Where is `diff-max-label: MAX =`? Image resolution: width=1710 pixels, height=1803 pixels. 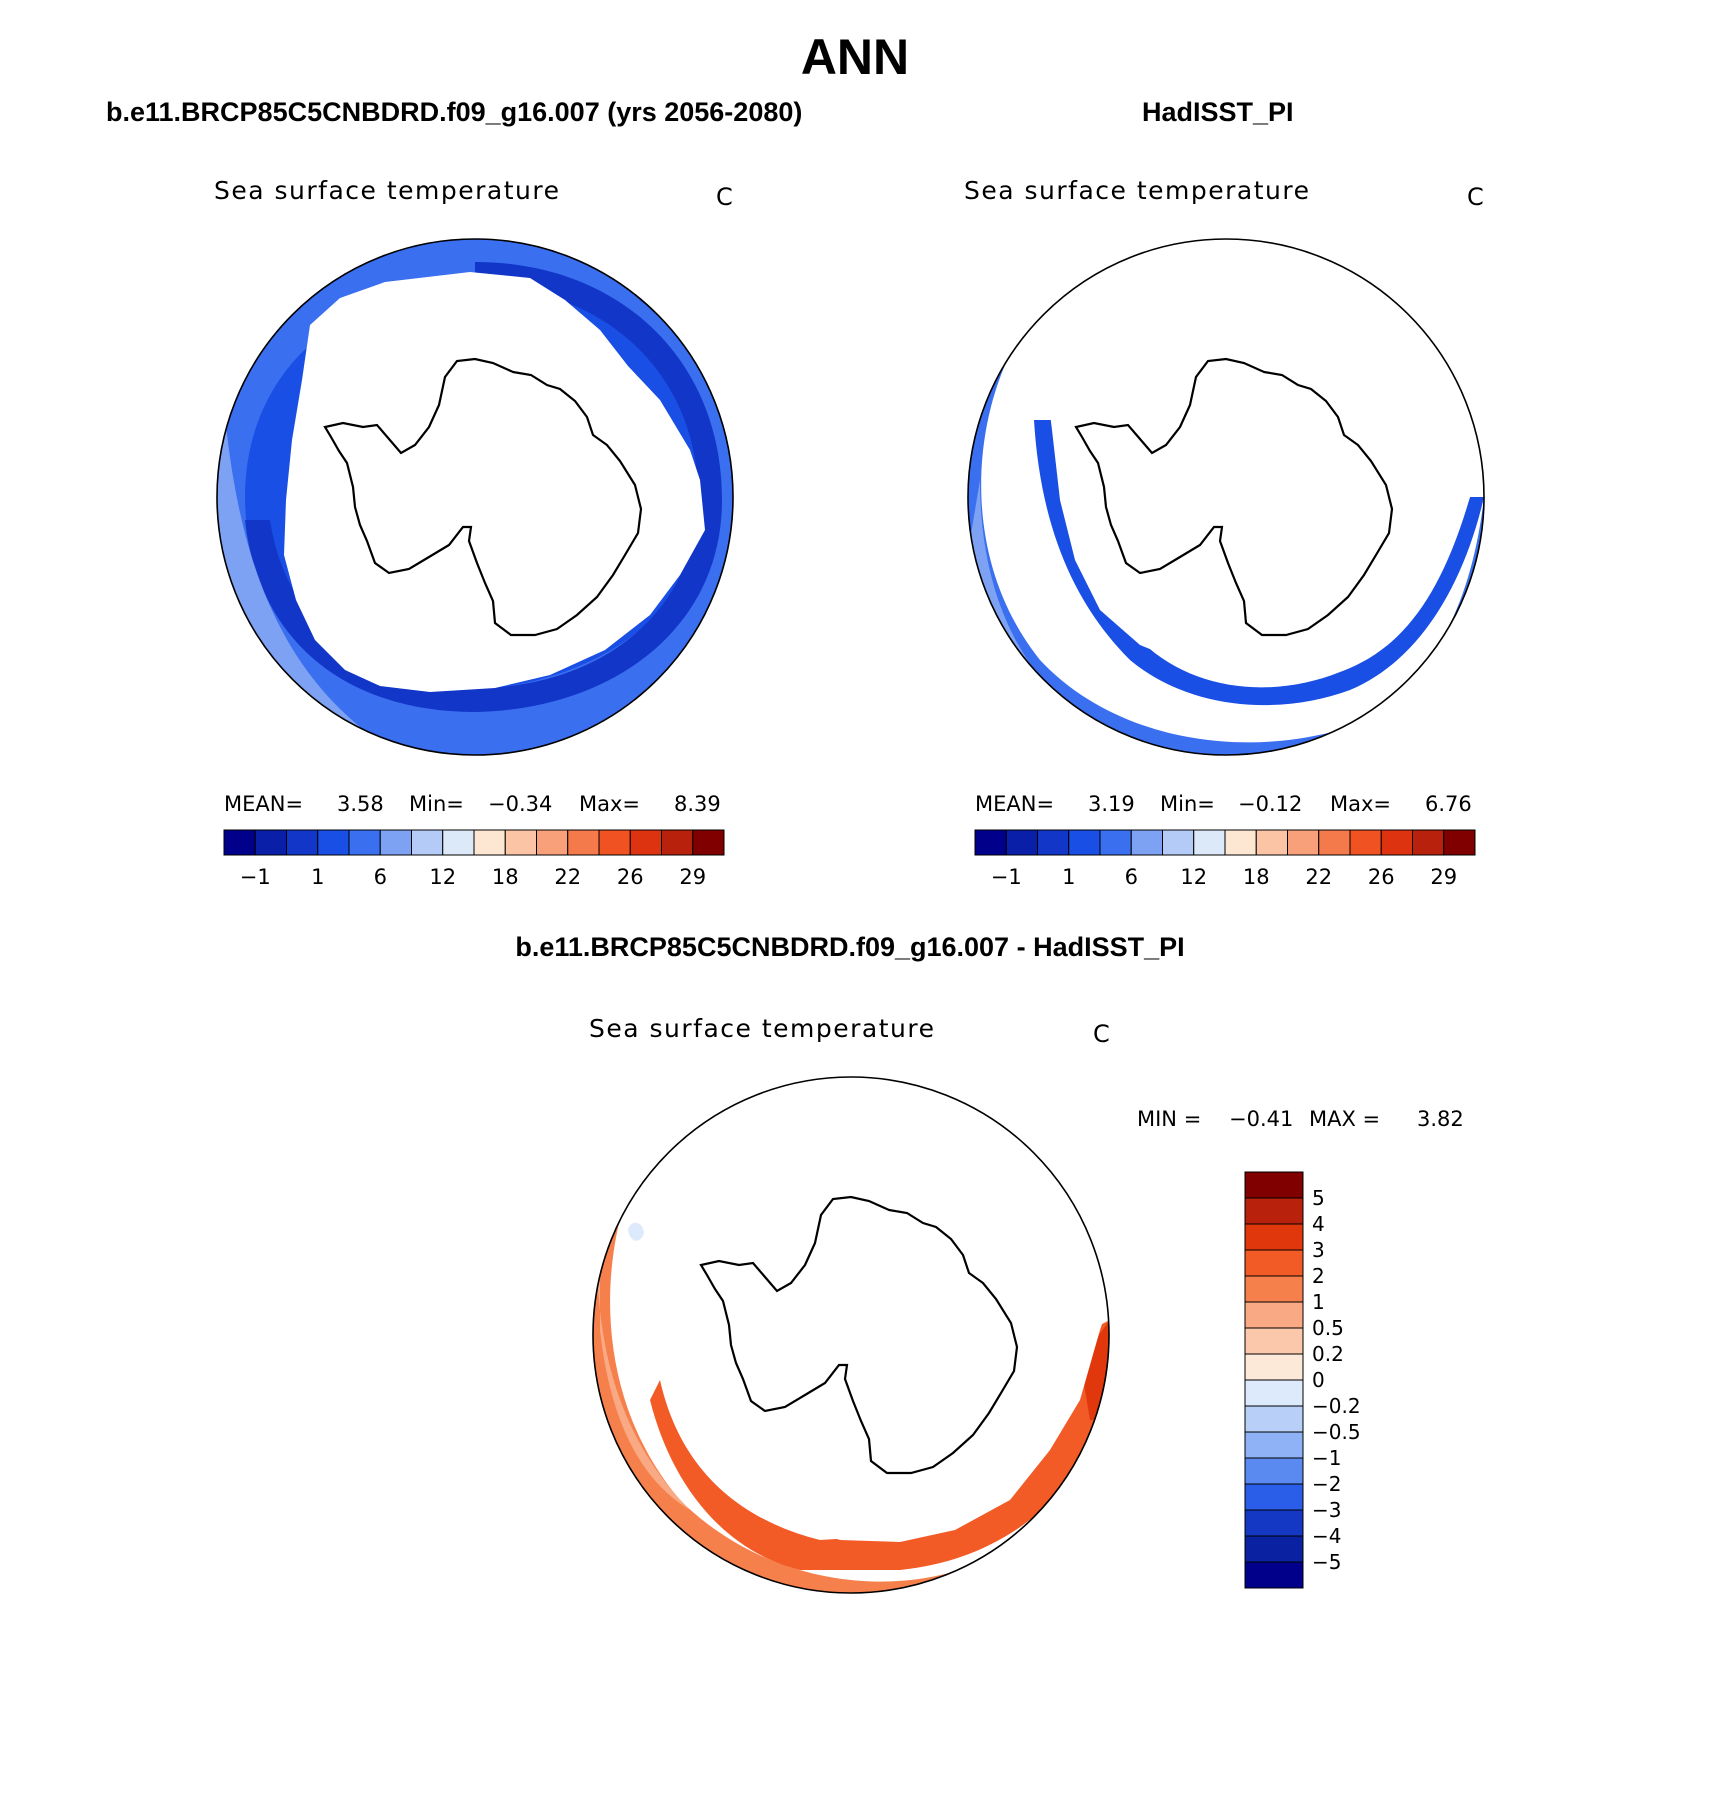
diff-max-label: MAX = is located at coordinates (1345, 1119).